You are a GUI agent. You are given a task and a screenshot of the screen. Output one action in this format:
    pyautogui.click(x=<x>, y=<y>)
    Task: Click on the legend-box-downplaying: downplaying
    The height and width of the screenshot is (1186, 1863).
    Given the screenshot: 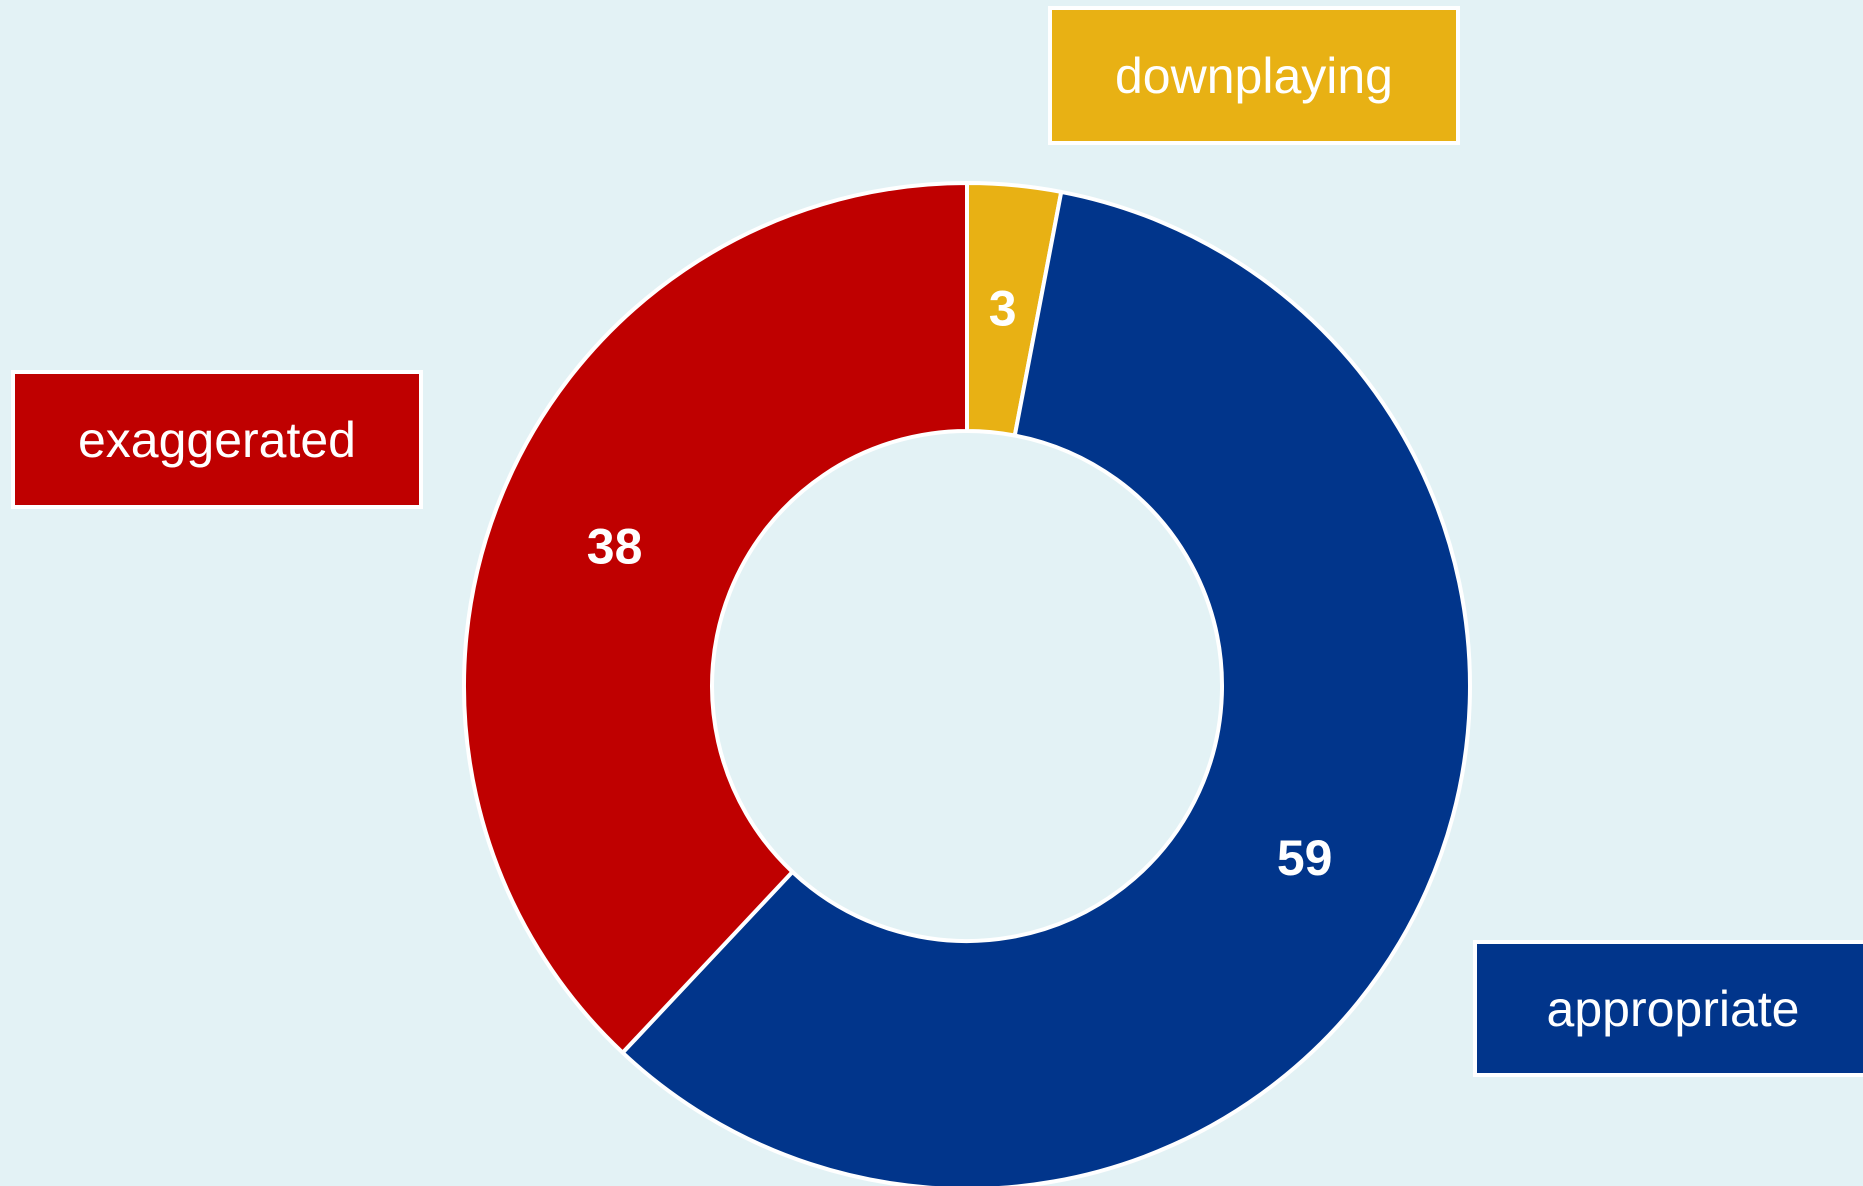 What is the action you would take?
    pyautogui.click(x=1254, y=75)
    